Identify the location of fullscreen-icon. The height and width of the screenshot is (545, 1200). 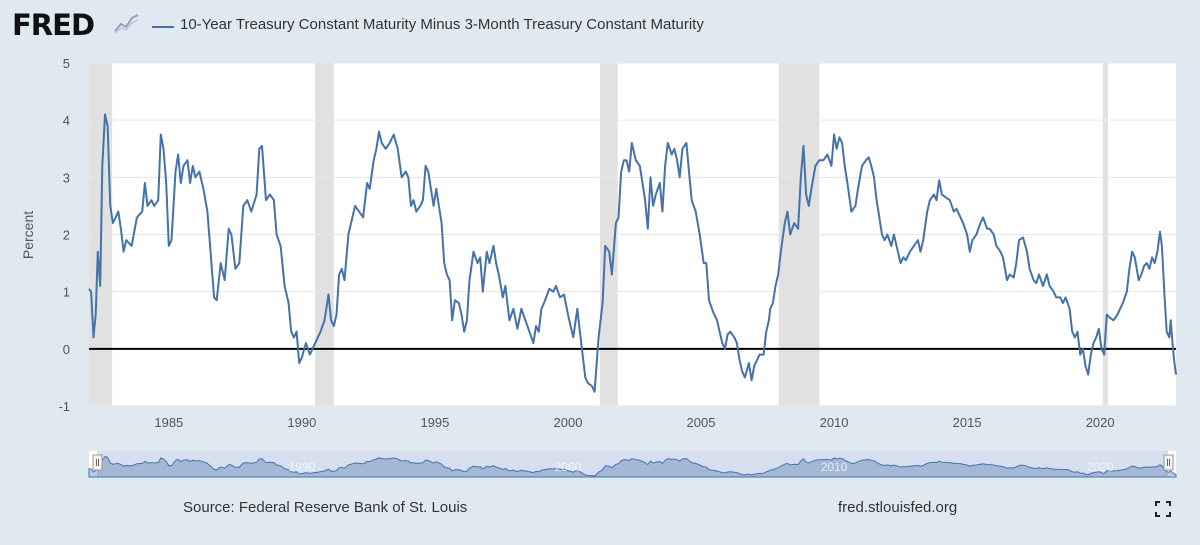
(1163, 509).